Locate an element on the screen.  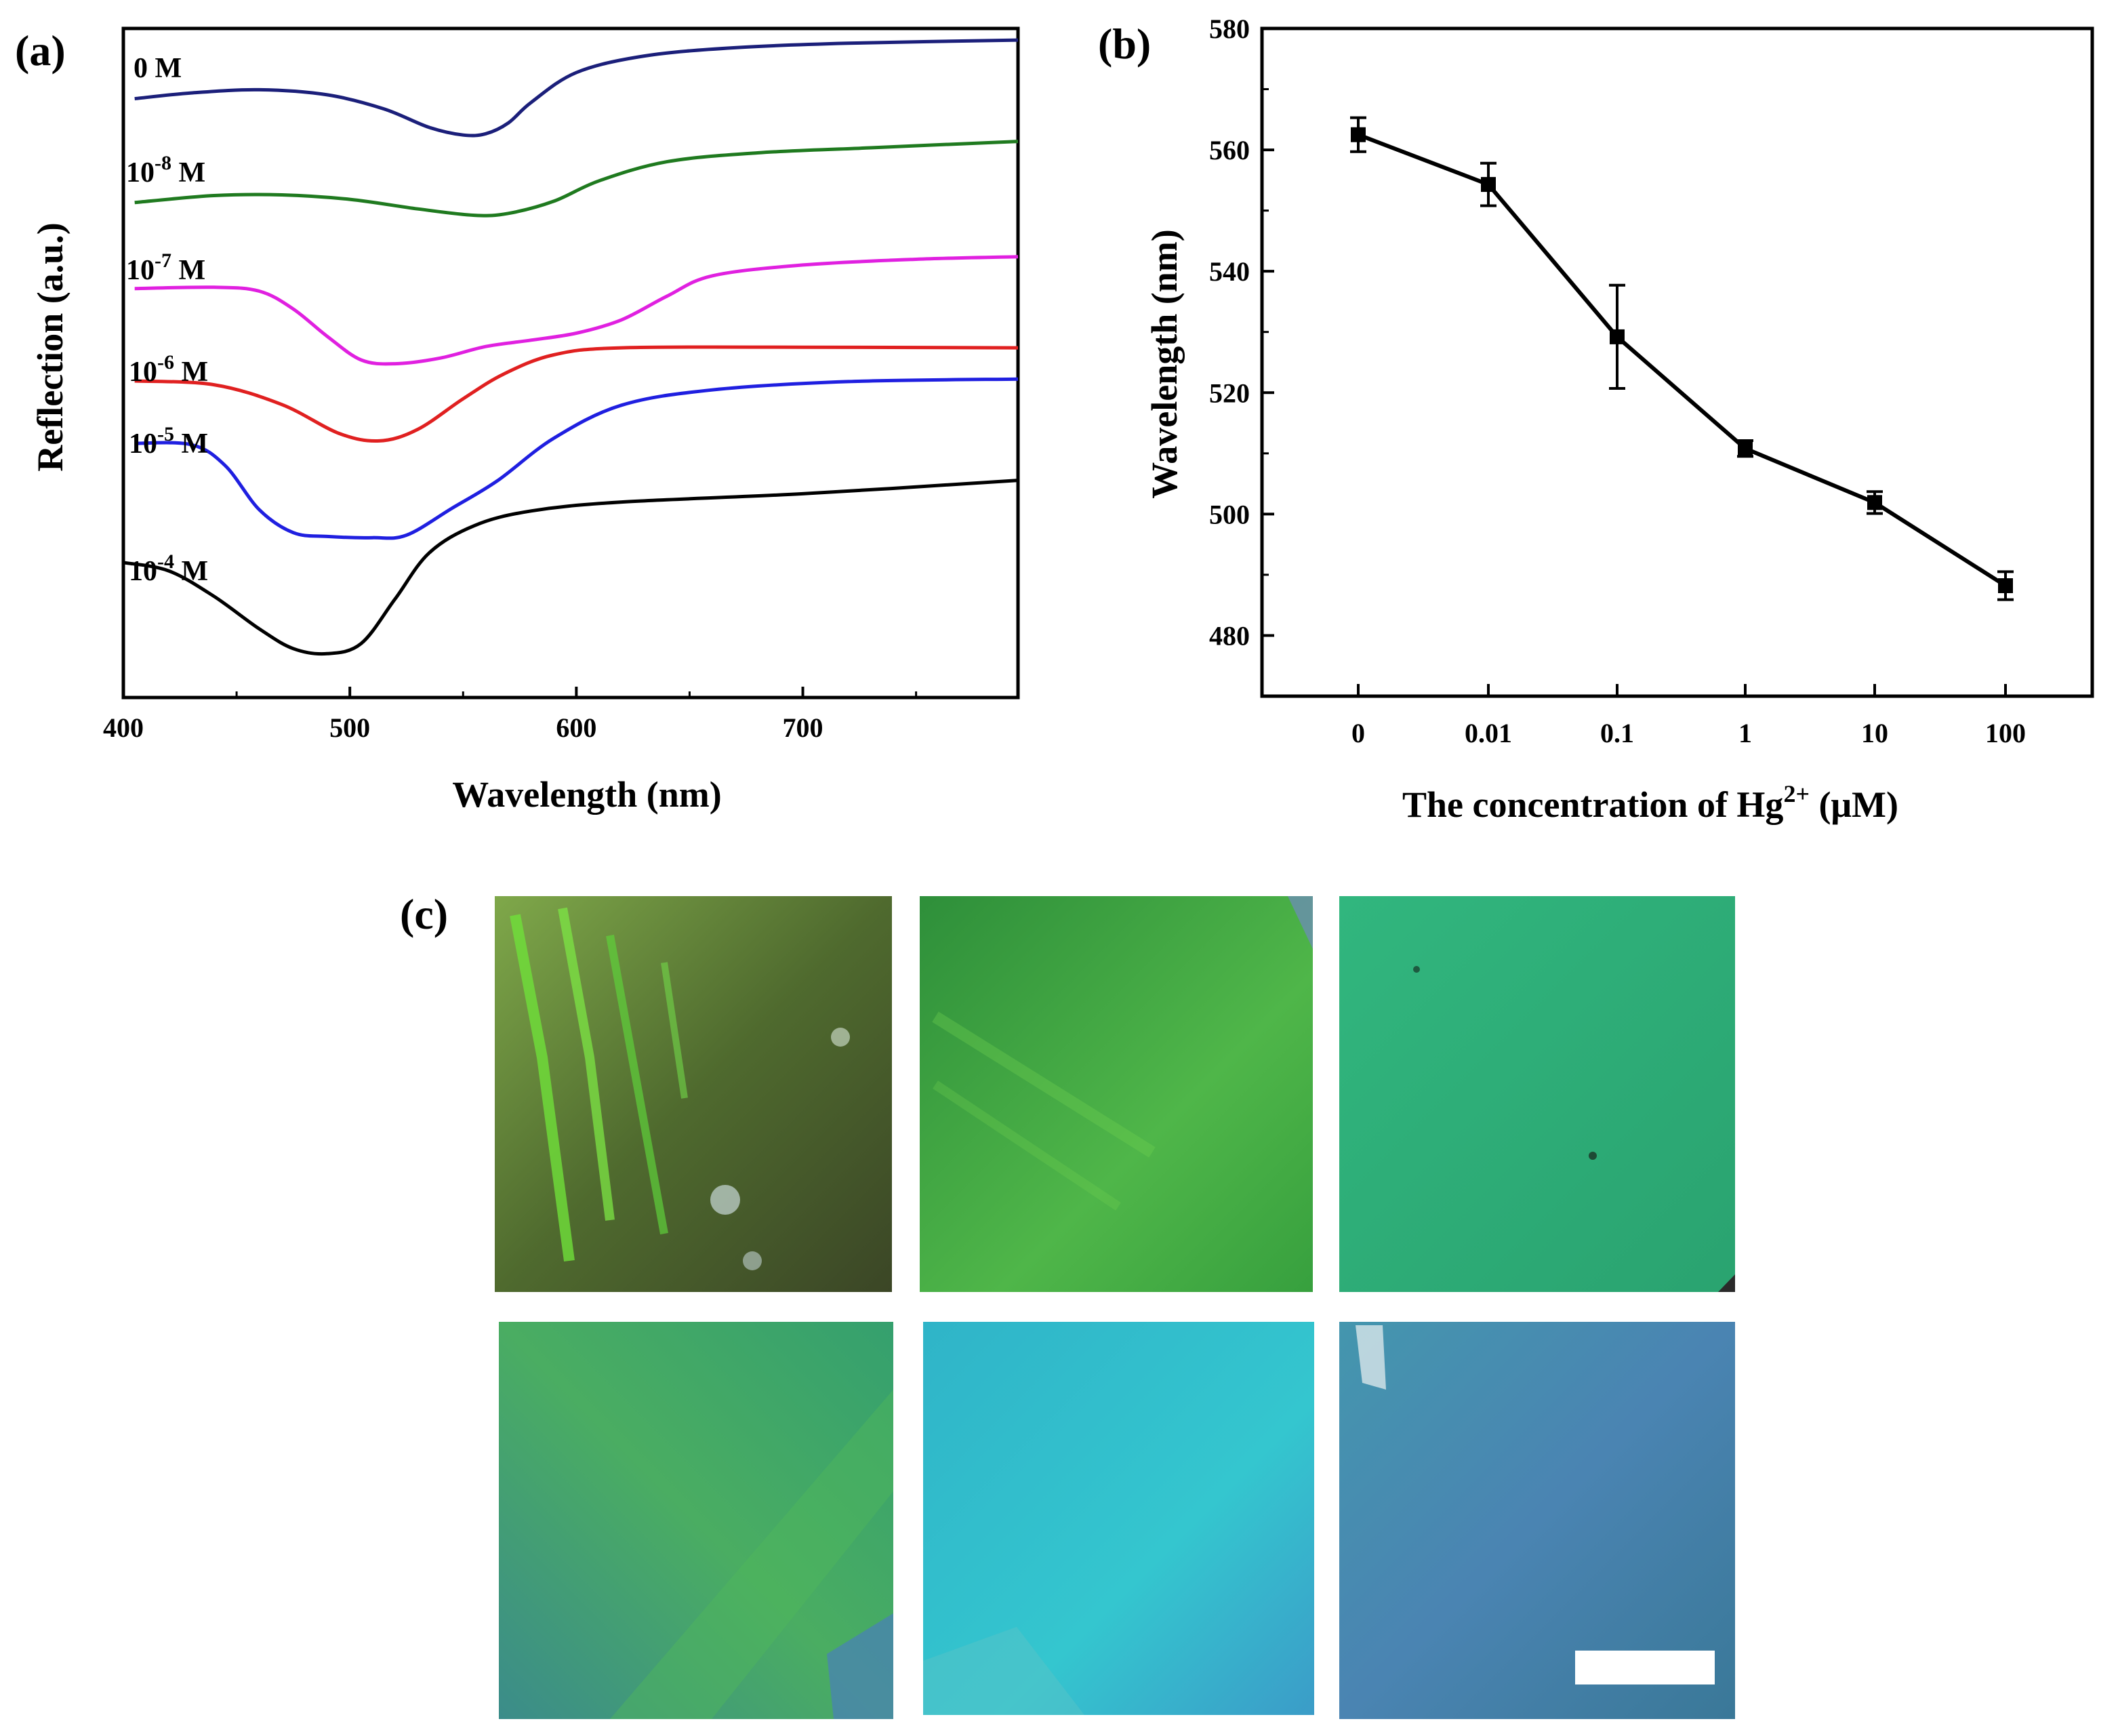
x-tick-label-0.01: 0.01 is located at coordinates (1488, 733).